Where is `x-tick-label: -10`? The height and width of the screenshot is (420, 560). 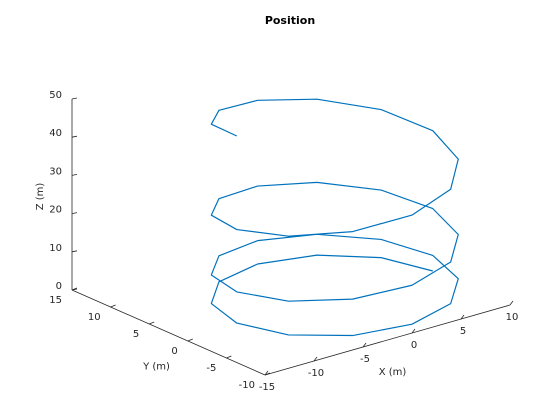
x-tick-label: -10 is located at coordinates (316, 373).